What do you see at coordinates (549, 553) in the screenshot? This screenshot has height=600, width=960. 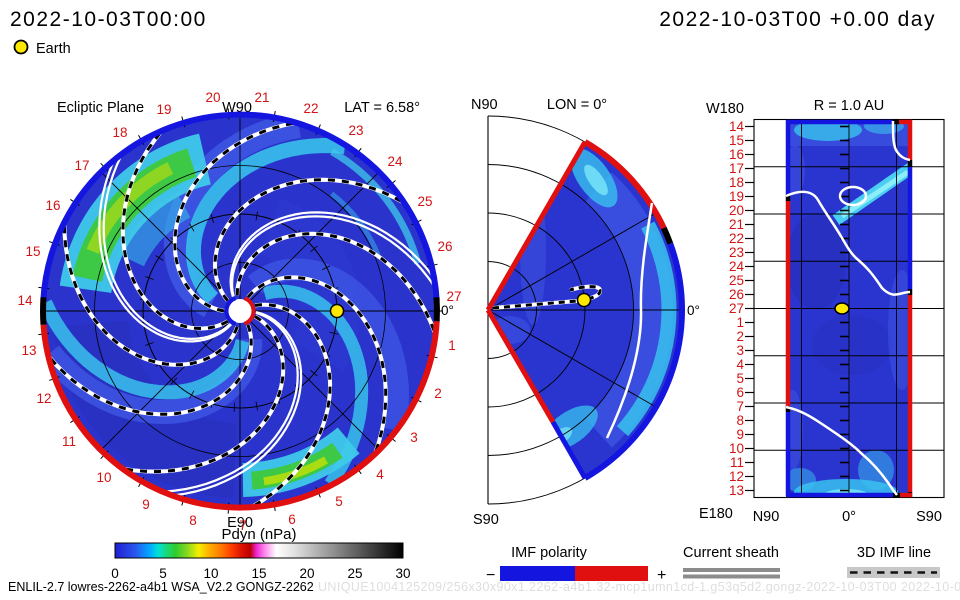 I see `imf-polarity-title: IMF polarity` at bounding box center [549, 553].